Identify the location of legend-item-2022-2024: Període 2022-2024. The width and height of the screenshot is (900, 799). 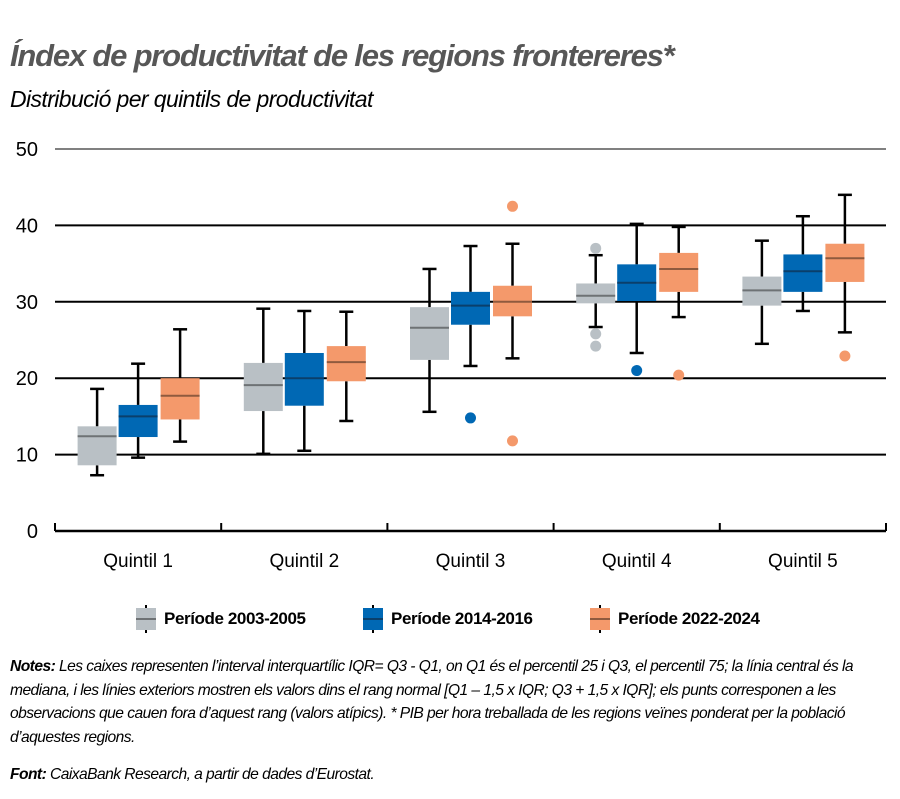
(675, 619).